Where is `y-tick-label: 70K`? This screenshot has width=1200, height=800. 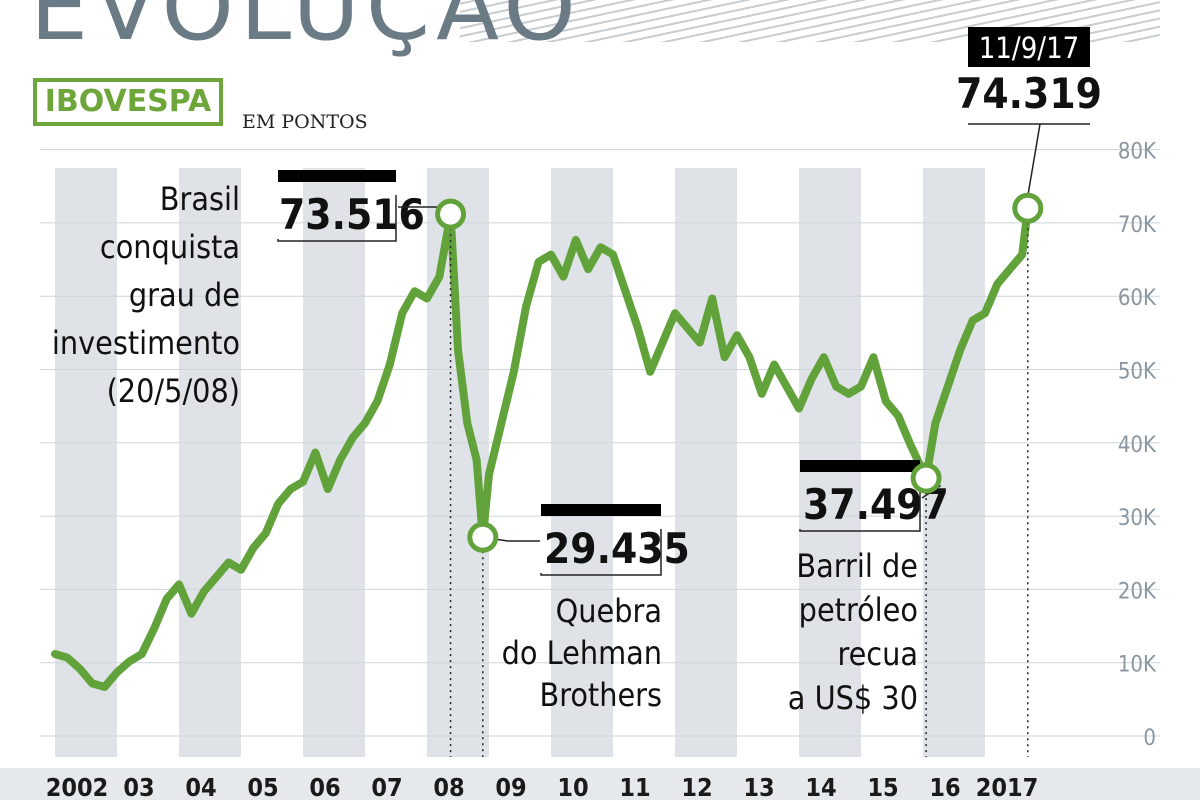 y-tick-label: 70K is located at coordinates (1137, 225).